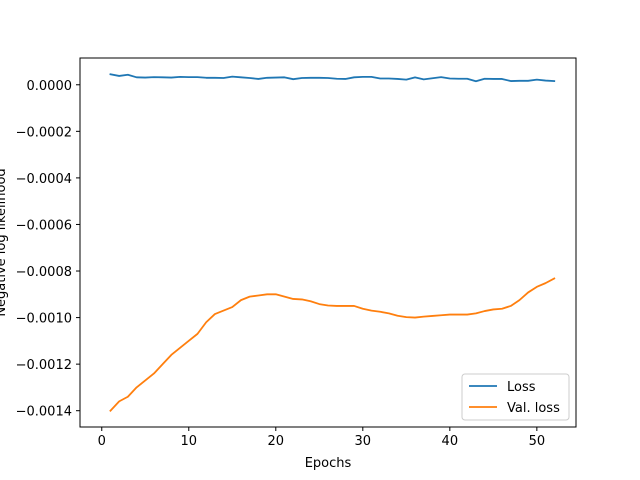 The image size is (640, 480). Describe the element at coordinates (515, 397) in the screenshot. I see `legend: Loss Val. loss` at that location.